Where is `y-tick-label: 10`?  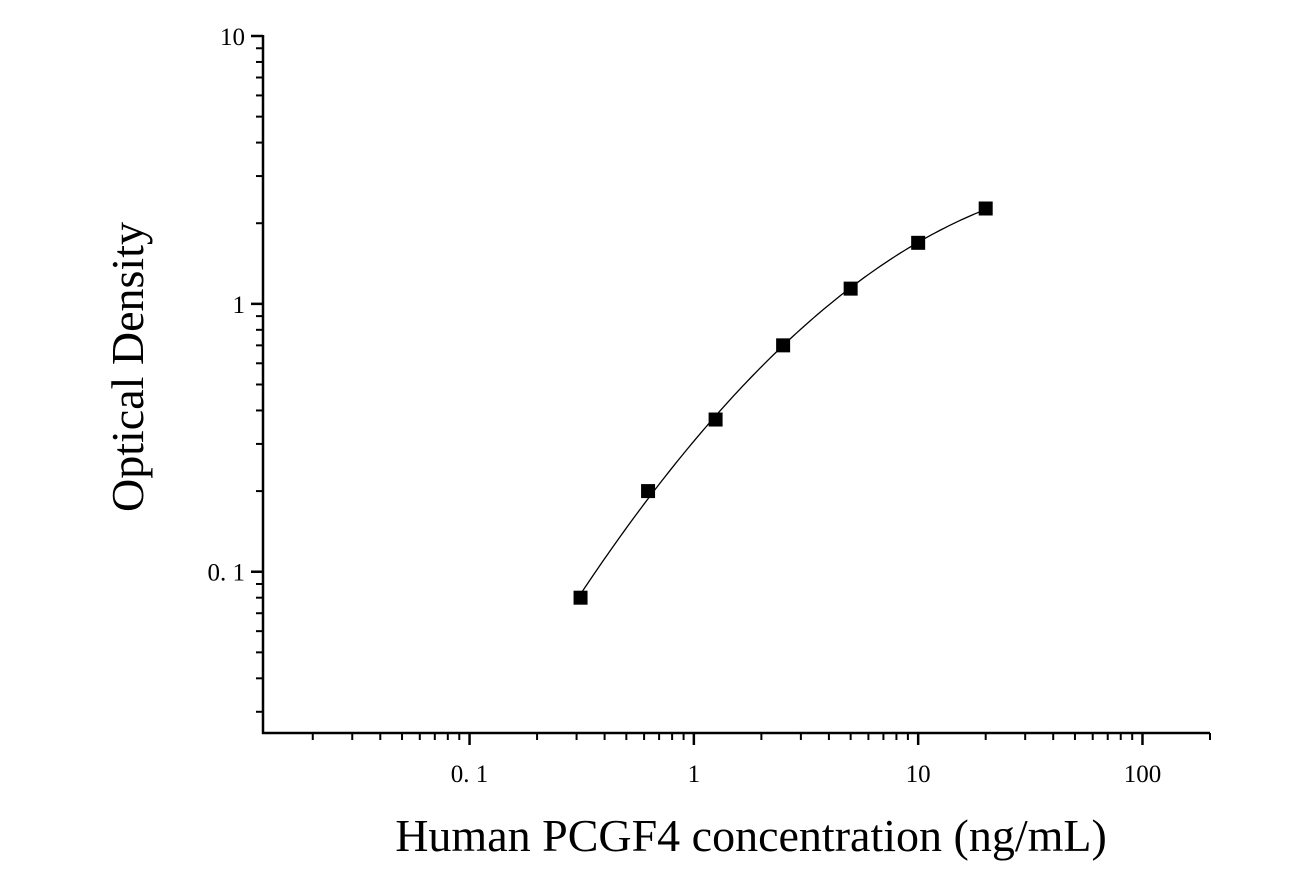 y-tick-label: 10 is located at coordinates (232, 37).